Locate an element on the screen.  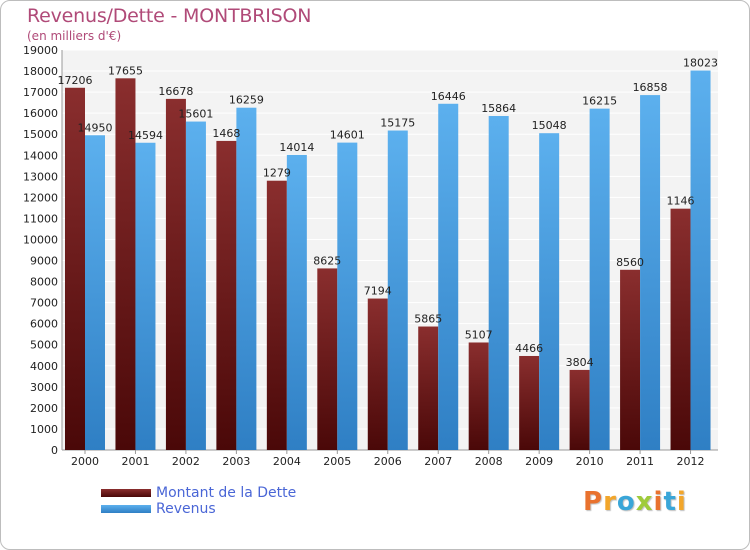
data-label-revenue: 18023 is located at coordinates (700, 63).